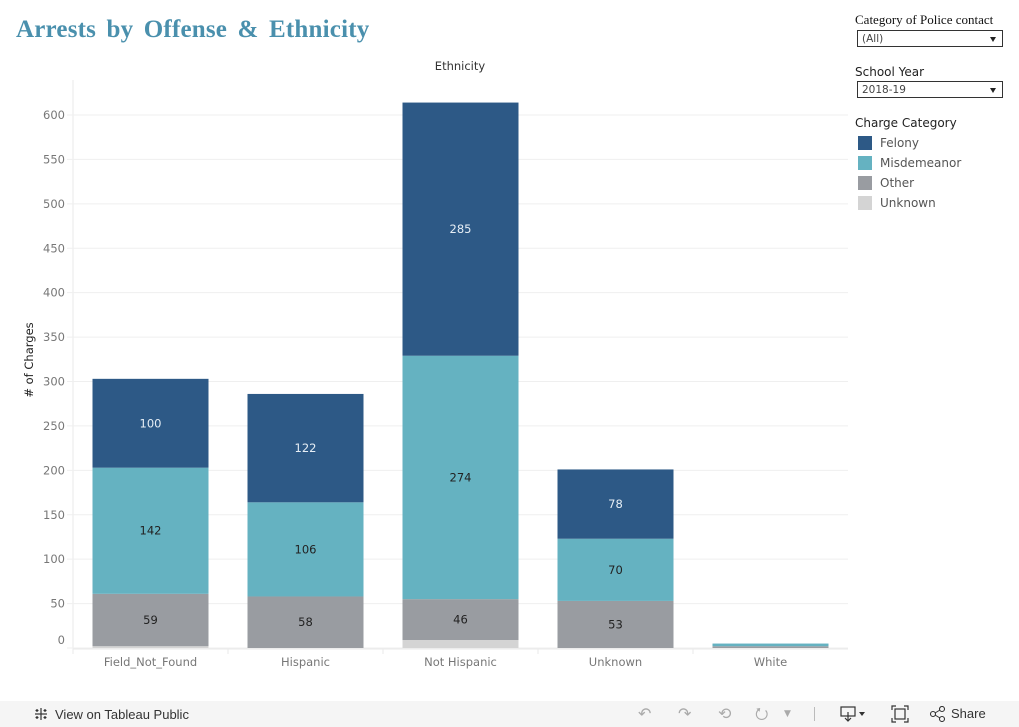 This screenshot has width=1019, height=727. Describe the element at coordinates (921, 163) in the screenshot. I see `legend-label: Misdemeanor` at that location.